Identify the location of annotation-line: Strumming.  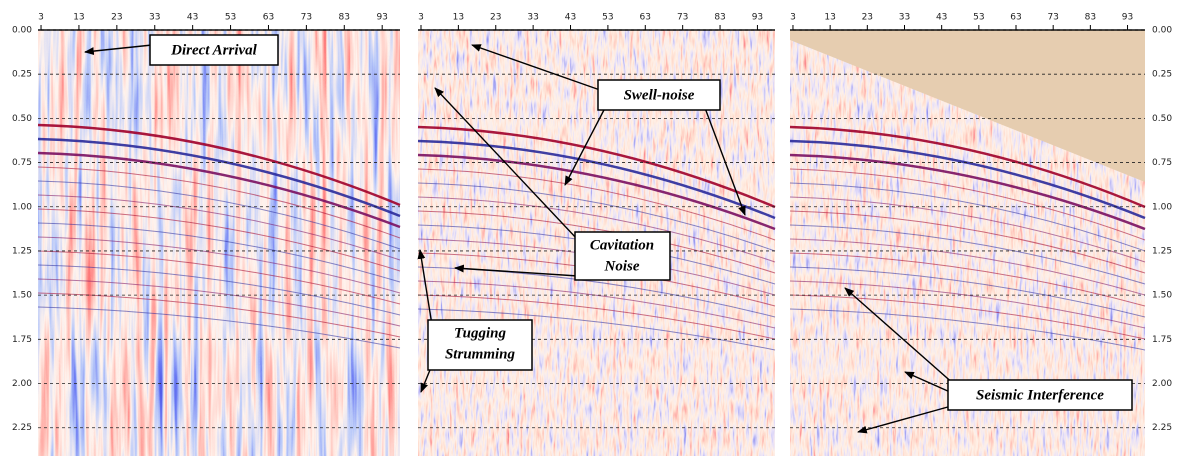
(480, 354).